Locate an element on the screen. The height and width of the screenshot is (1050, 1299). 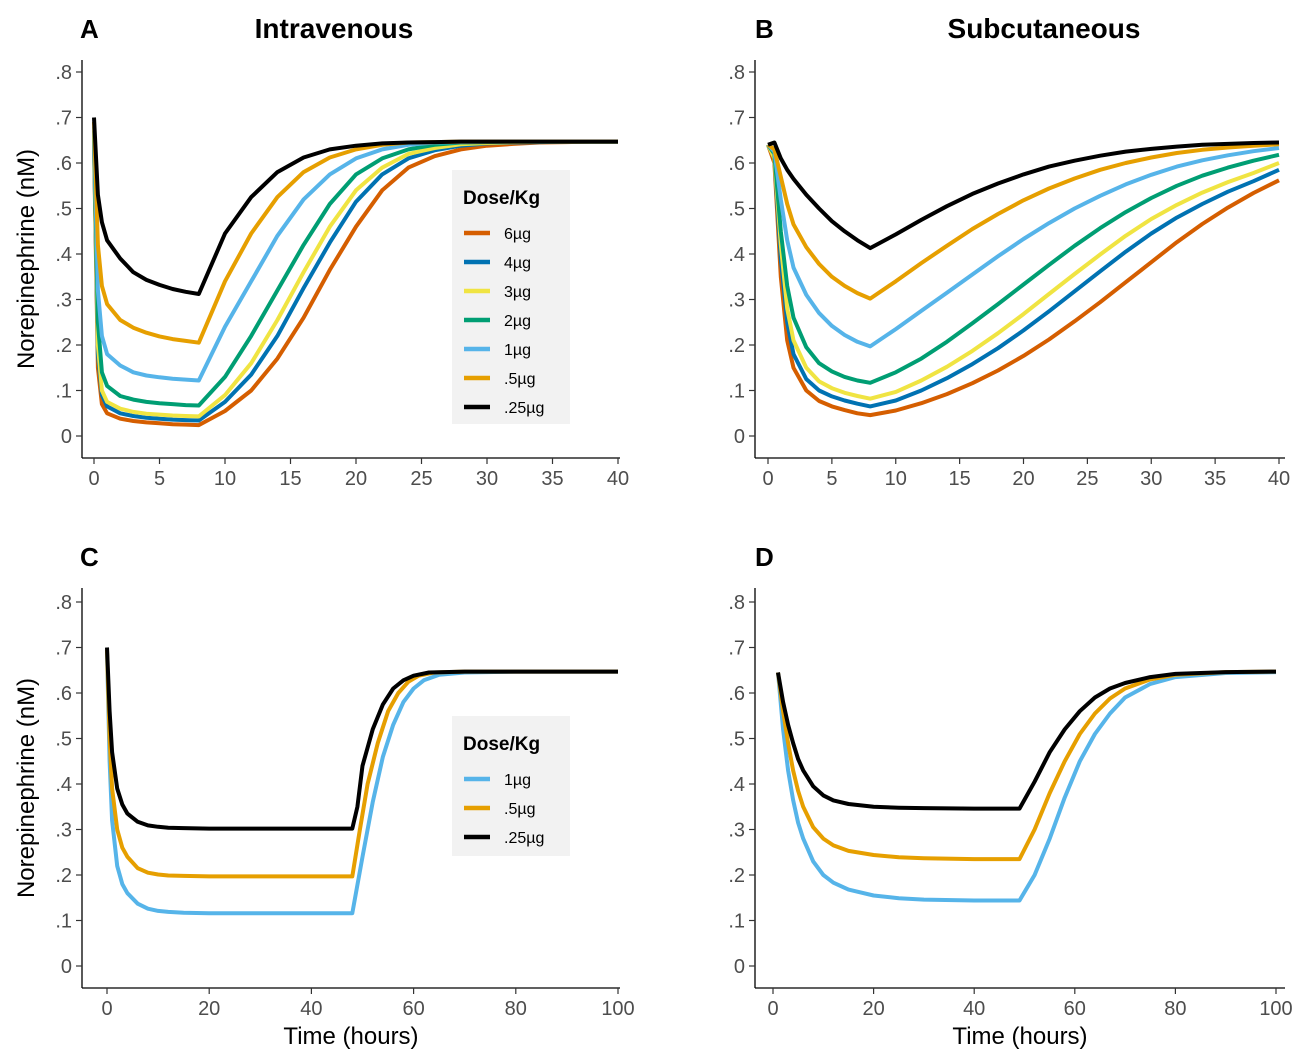
series-line-4g is located at coordinates (1023, 276).